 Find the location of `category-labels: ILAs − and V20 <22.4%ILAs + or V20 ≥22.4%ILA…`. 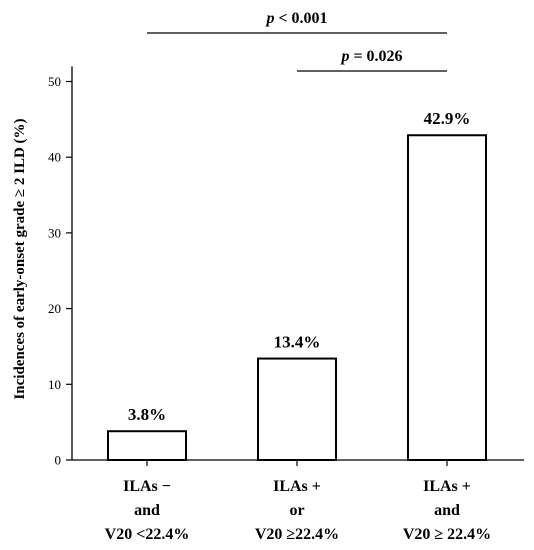

category-labels: ILAs − and V20 <22.4%ILAs + or V20 ≥22.4%ILA… is located at coordinates (298, 510).